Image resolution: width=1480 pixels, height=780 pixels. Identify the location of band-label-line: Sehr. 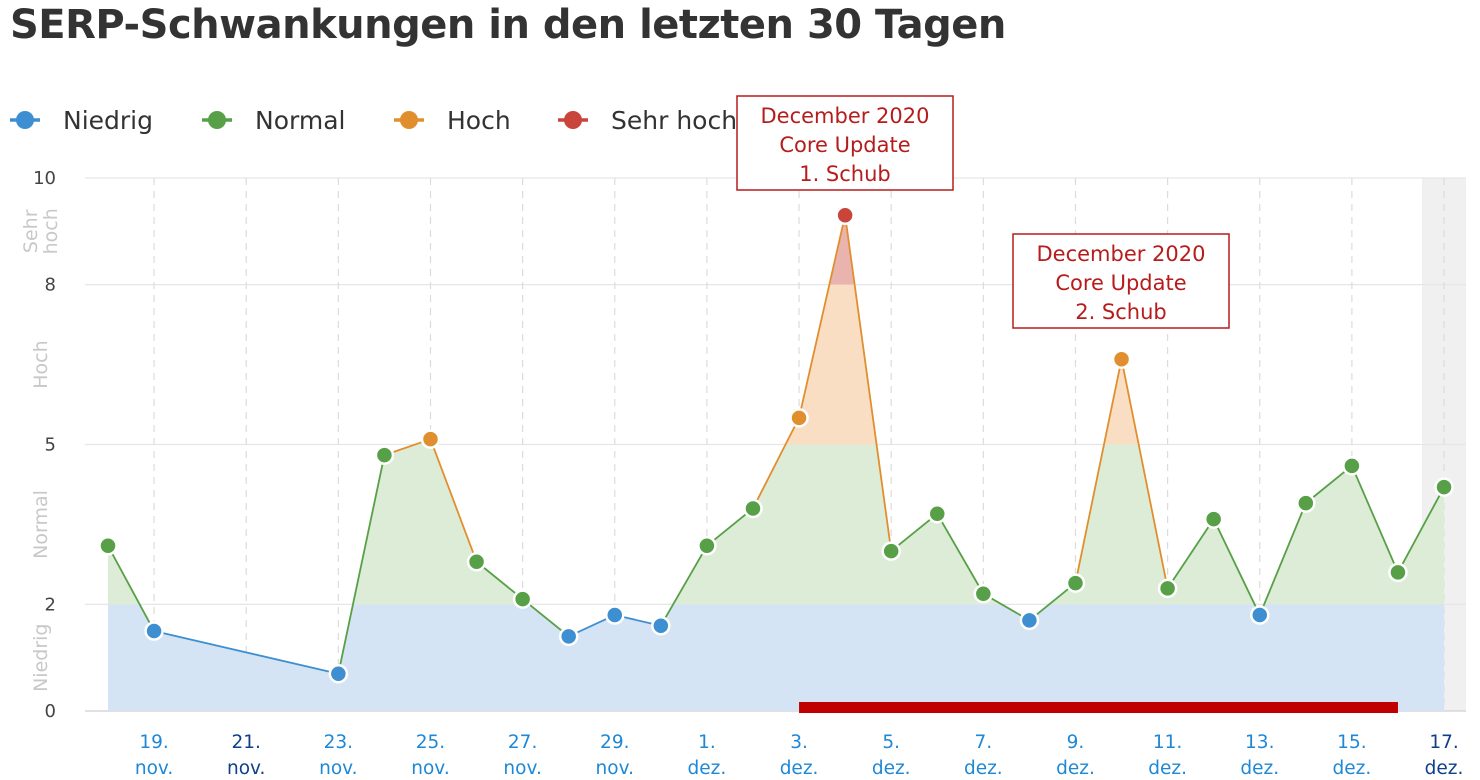
(31, 231).